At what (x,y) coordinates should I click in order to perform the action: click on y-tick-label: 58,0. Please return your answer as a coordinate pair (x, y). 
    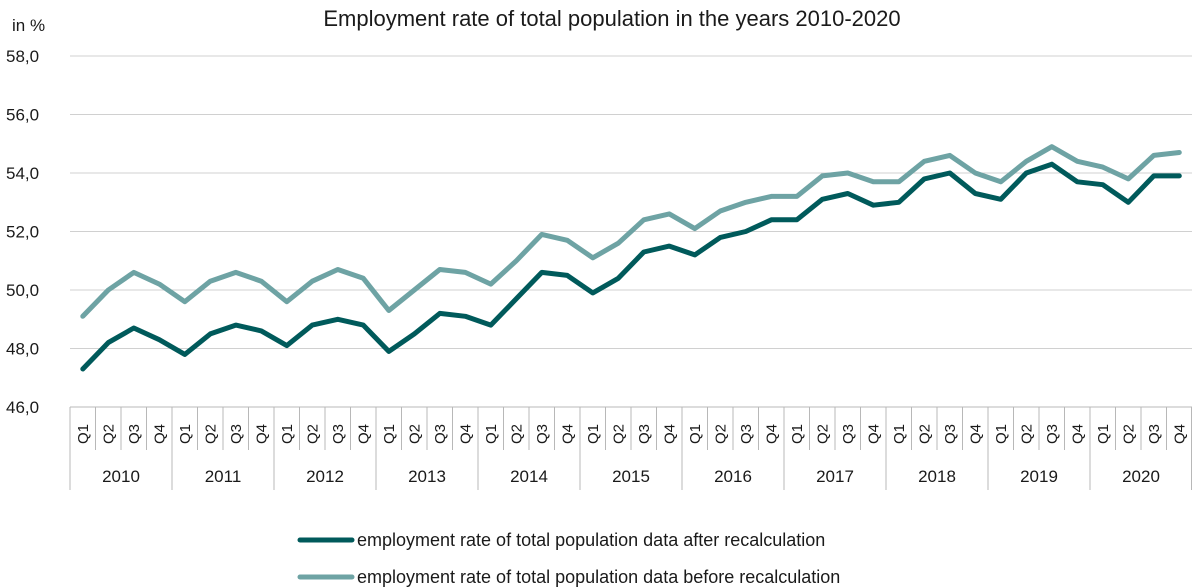
    Looking at the image, I should click on (22, 56).